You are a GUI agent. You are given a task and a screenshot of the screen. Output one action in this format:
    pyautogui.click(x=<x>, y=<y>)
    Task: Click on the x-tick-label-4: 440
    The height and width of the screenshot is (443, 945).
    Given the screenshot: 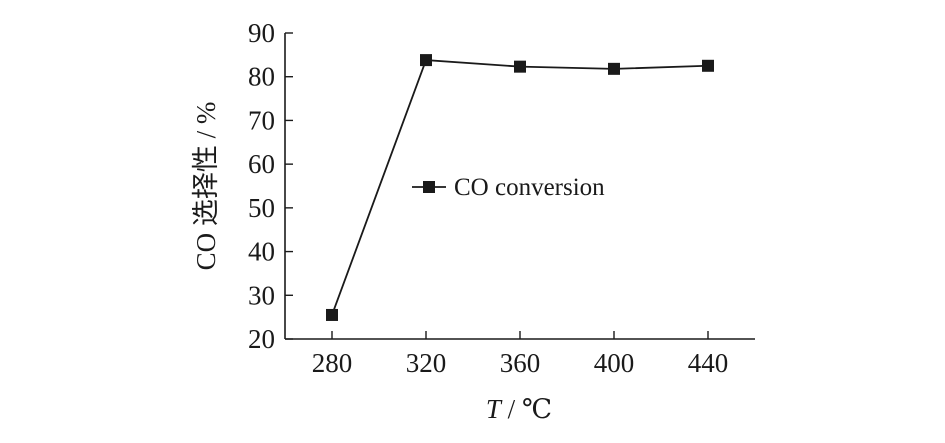 What is the action you would take?
    pyautogui.click(x=708, y=363)
    